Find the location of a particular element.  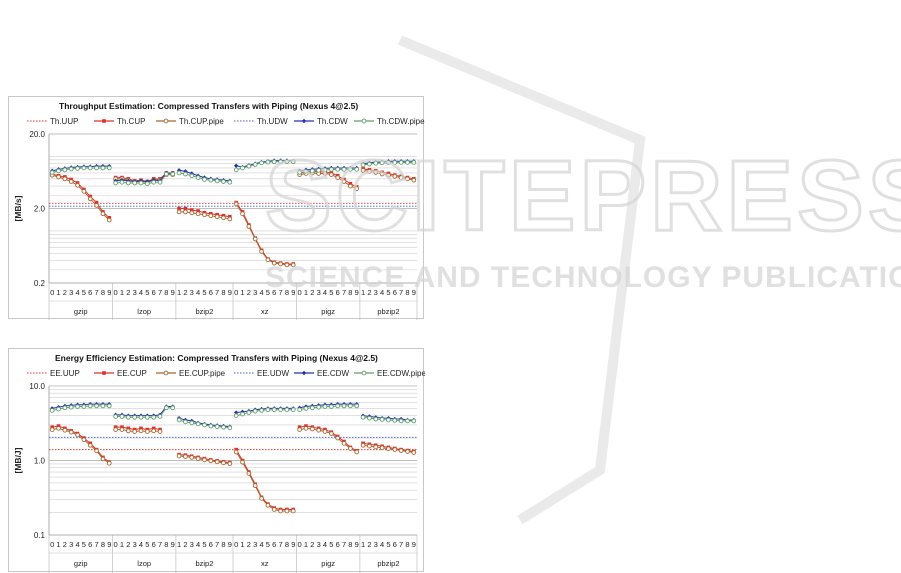

group-label: pigz is located at coordinates (328, 563).